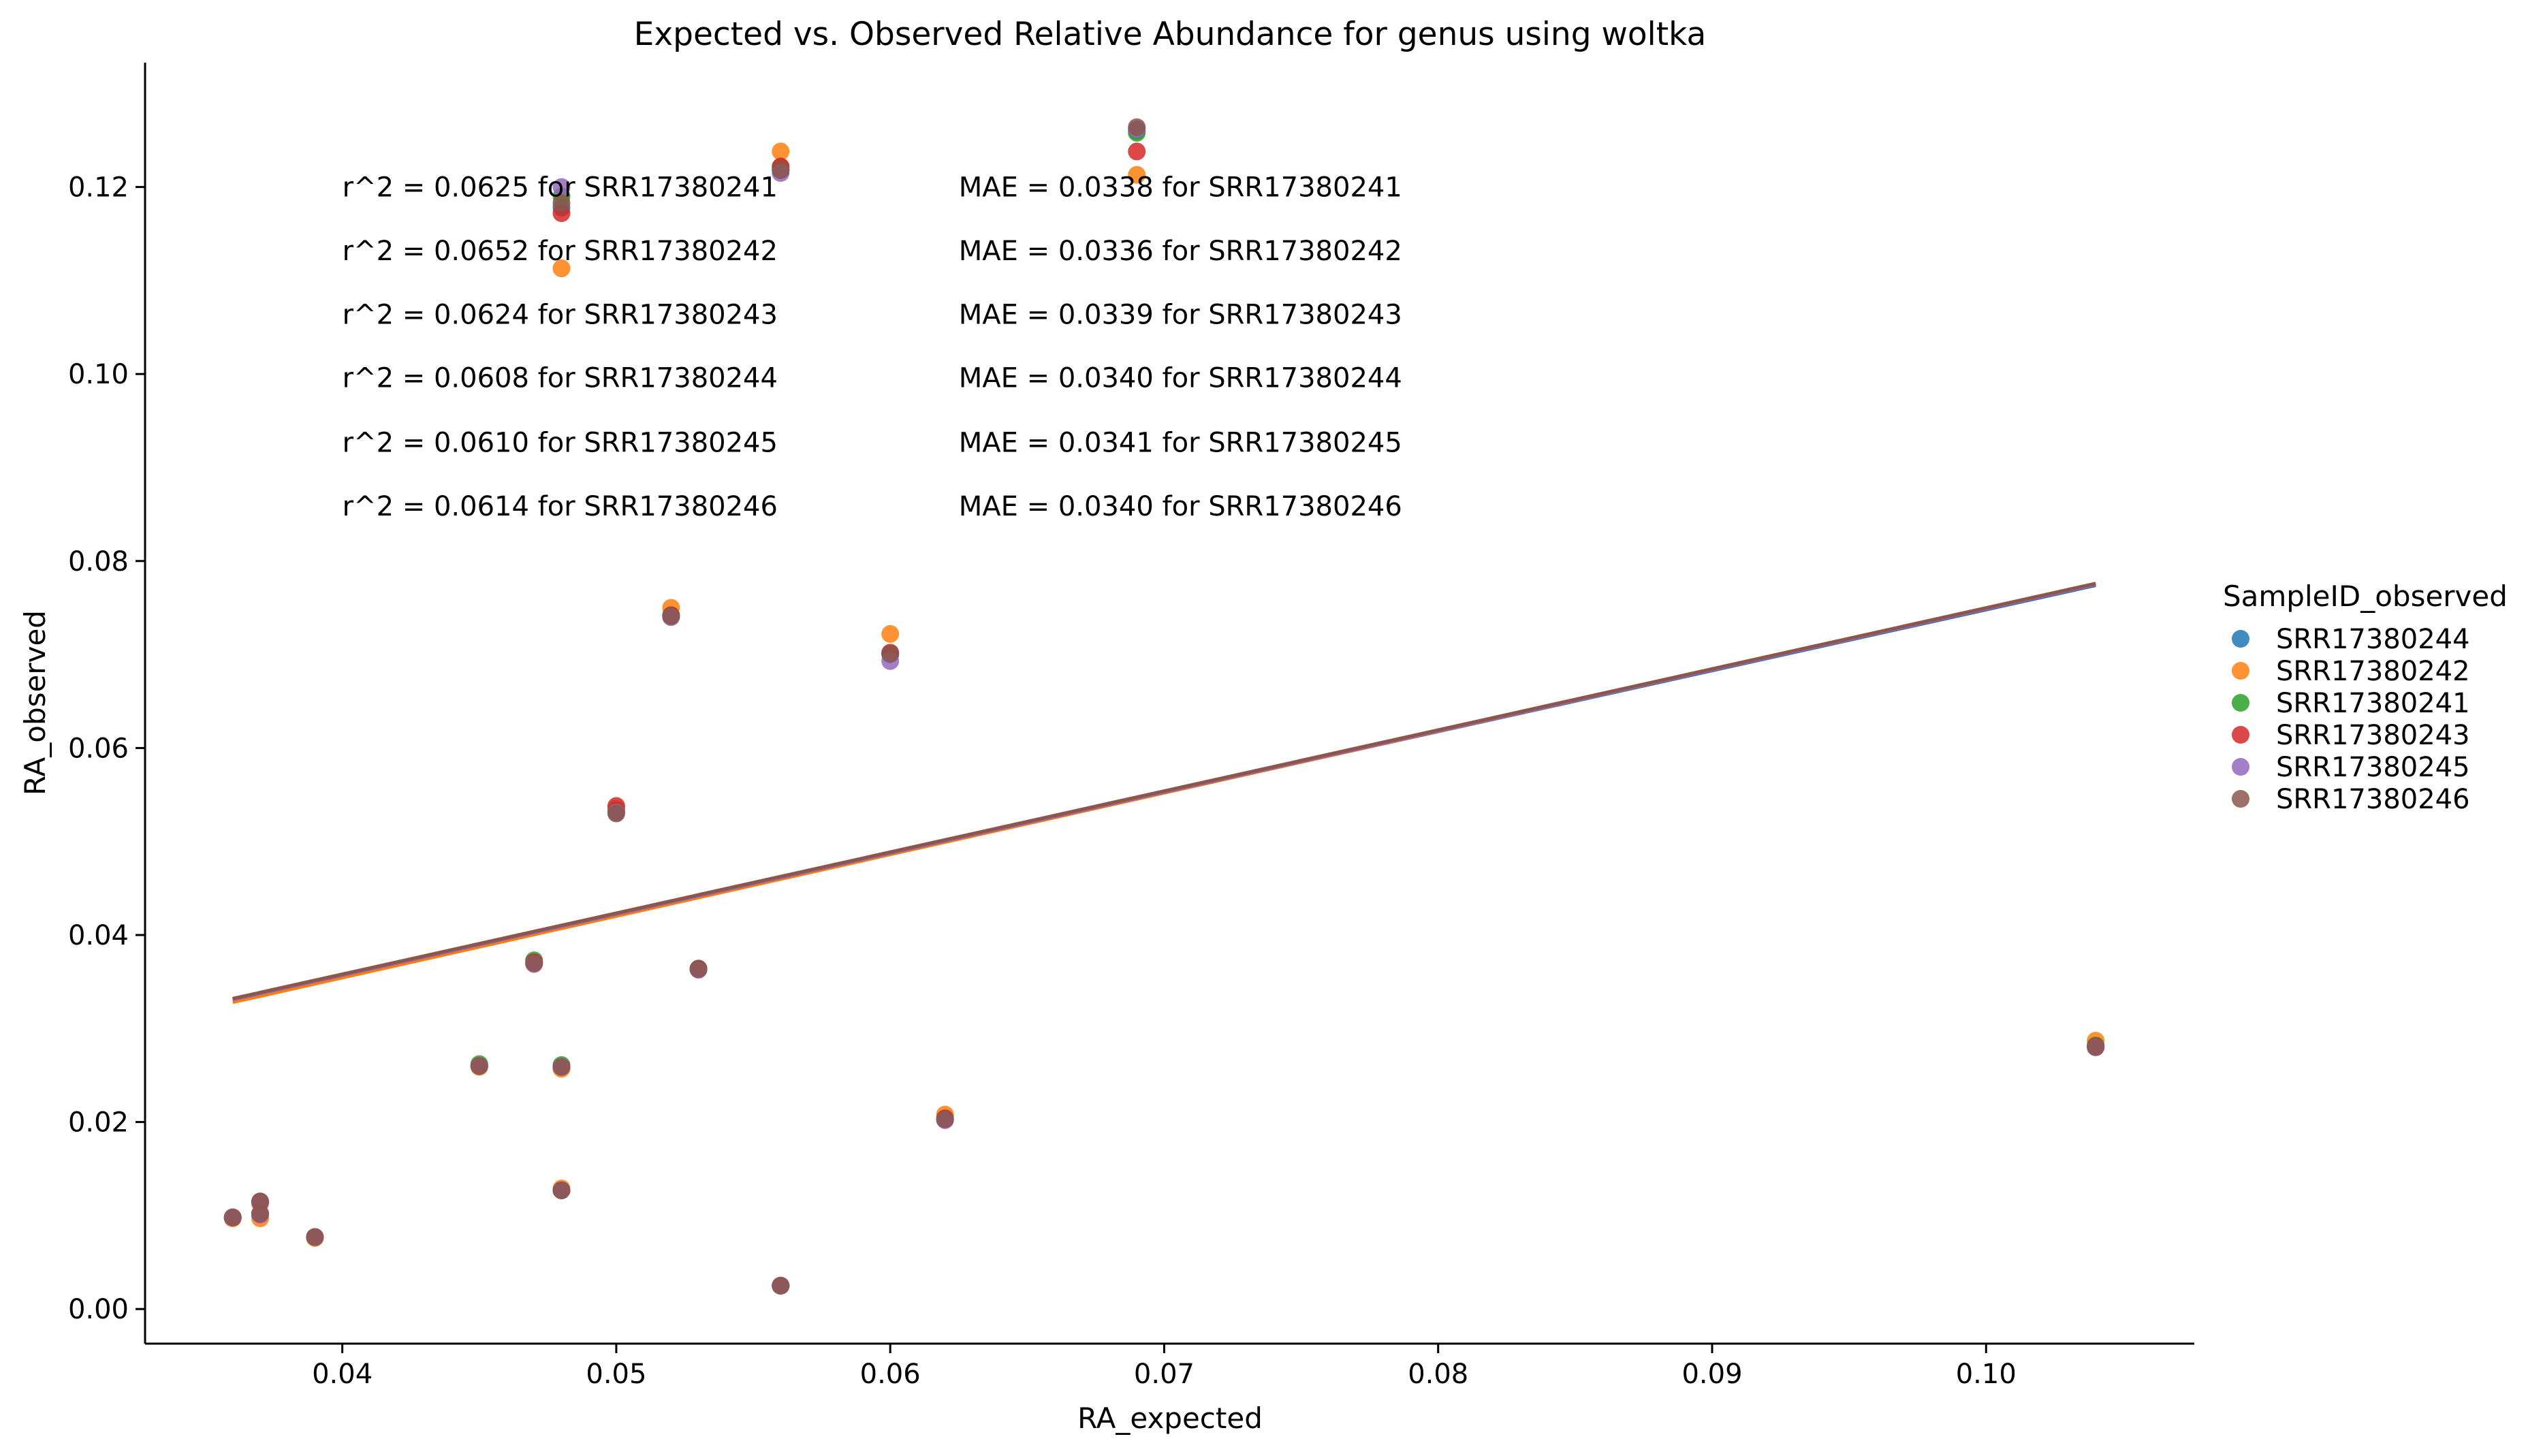 This screenshot has height=1456, width=2528. I want to click on y-tick-label: 0.08, so click(98, 561).